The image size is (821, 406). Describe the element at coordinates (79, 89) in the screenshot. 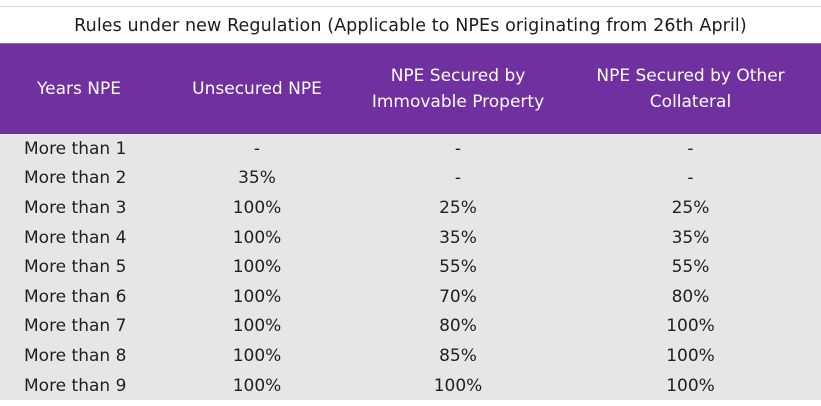

I see `column-header-years-npe: Years NPE` at that location.